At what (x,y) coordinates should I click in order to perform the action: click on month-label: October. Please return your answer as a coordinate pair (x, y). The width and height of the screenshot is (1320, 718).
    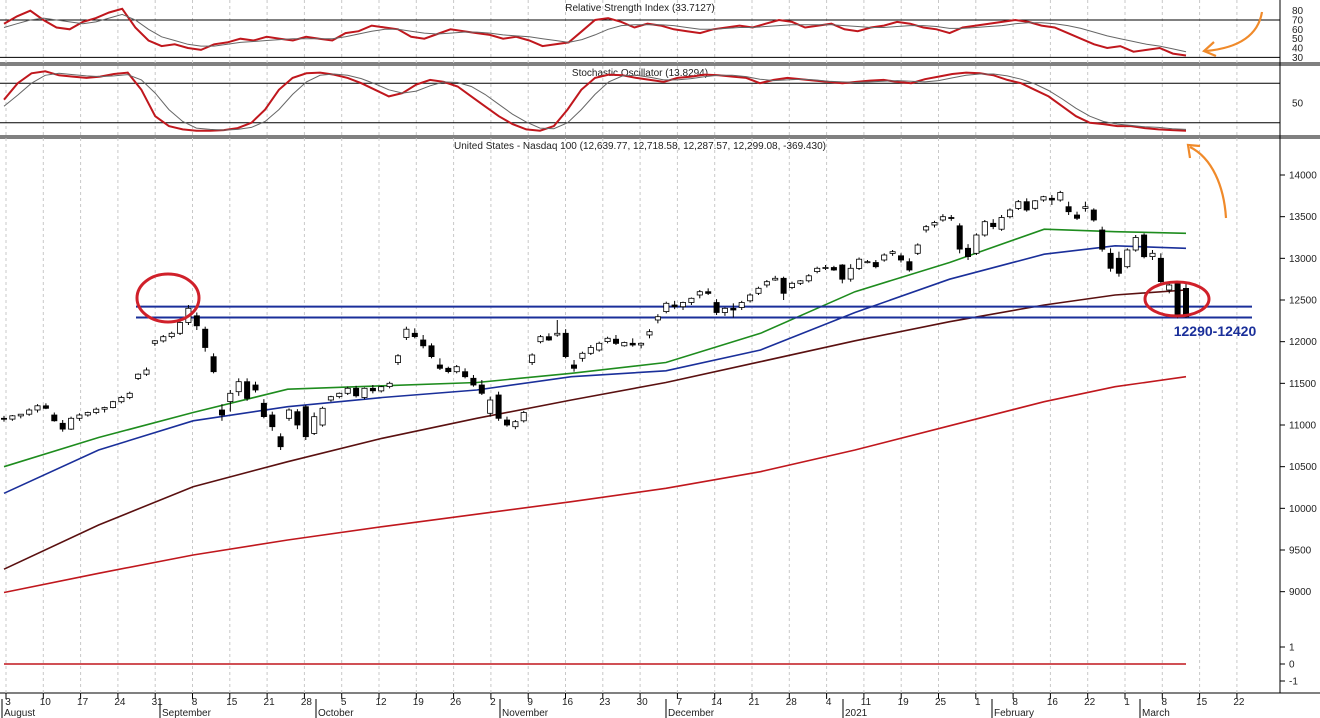
    Looking at the image, I should click on (336, 713).